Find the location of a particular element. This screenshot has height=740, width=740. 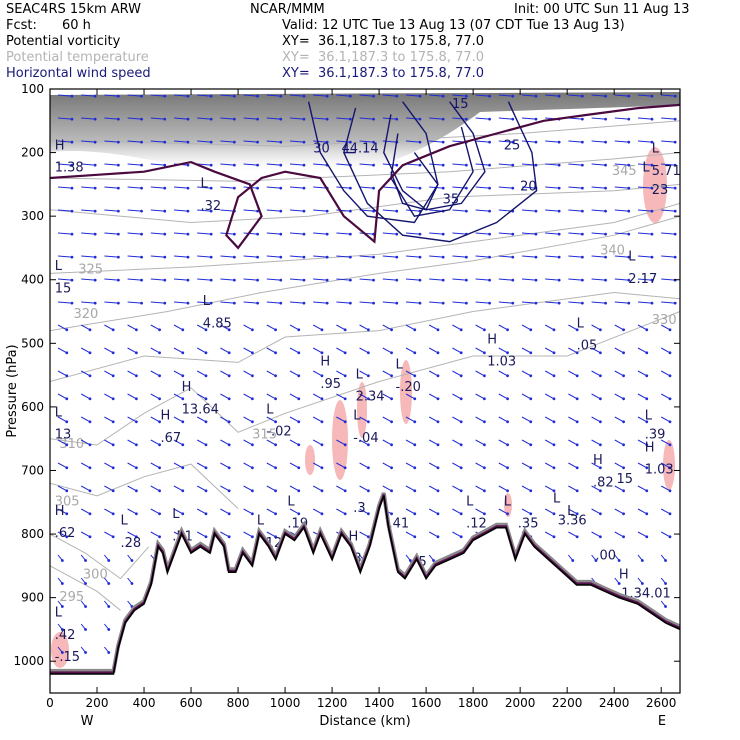

pressure-center-label: 1.03 is located at coordinates (659, 470).